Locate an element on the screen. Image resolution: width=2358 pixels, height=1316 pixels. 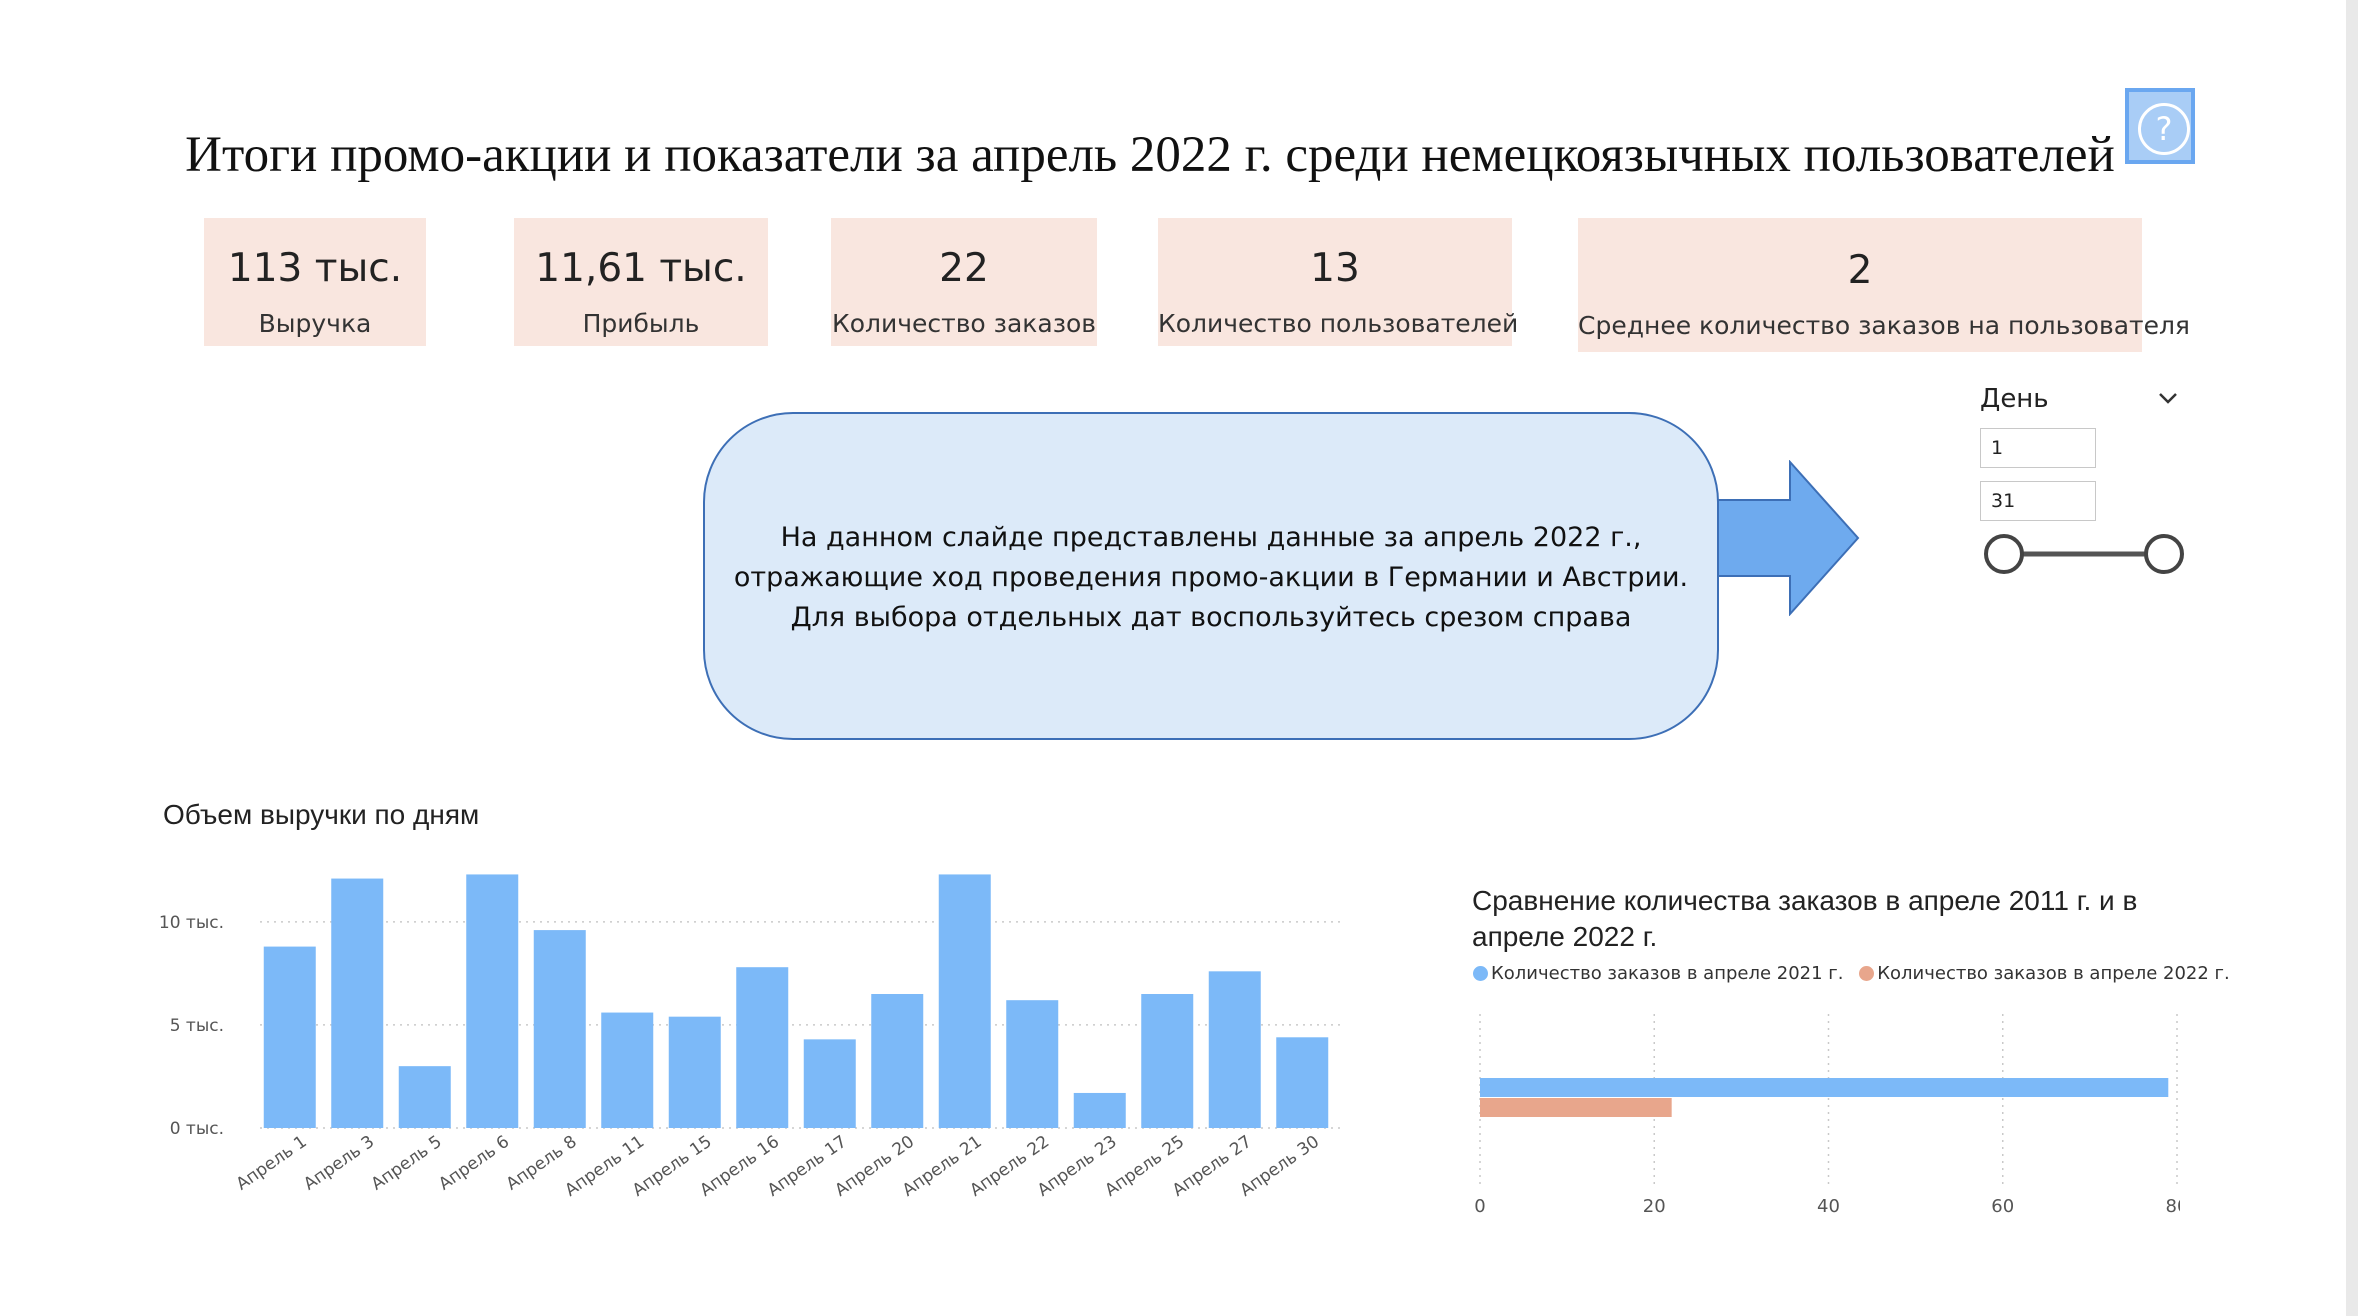
help-button: ? is located at coordinates (2160, 126).